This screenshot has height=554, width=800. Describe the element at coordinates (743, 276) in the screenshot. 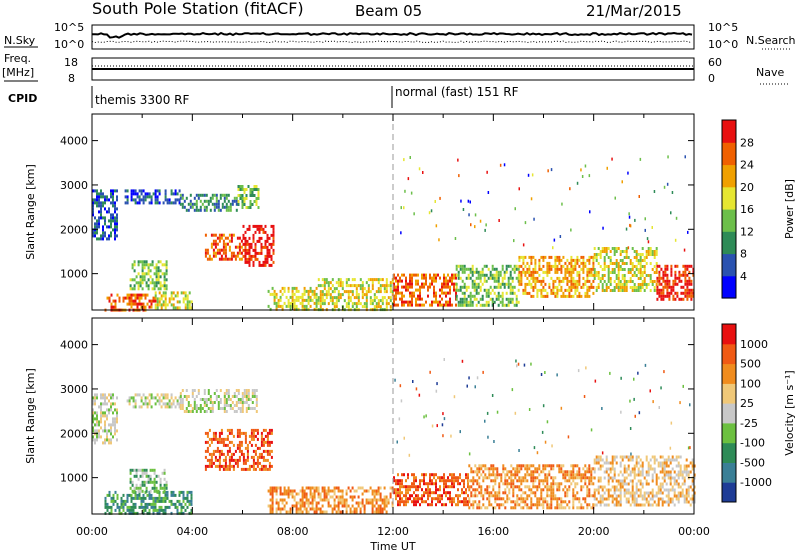

I see `colorbar-tick-label: 4` at that location.